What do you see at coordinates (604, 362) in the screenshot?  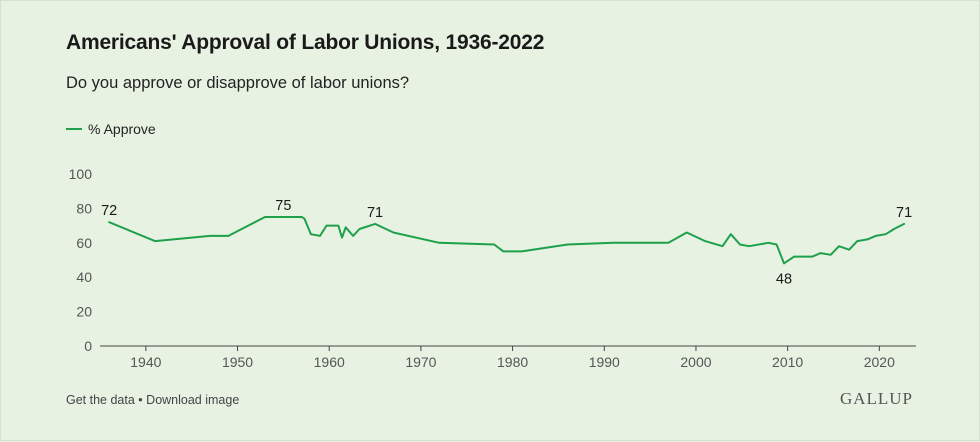 I see `x-tick-label: 1990` at bounding box center [604, 362].